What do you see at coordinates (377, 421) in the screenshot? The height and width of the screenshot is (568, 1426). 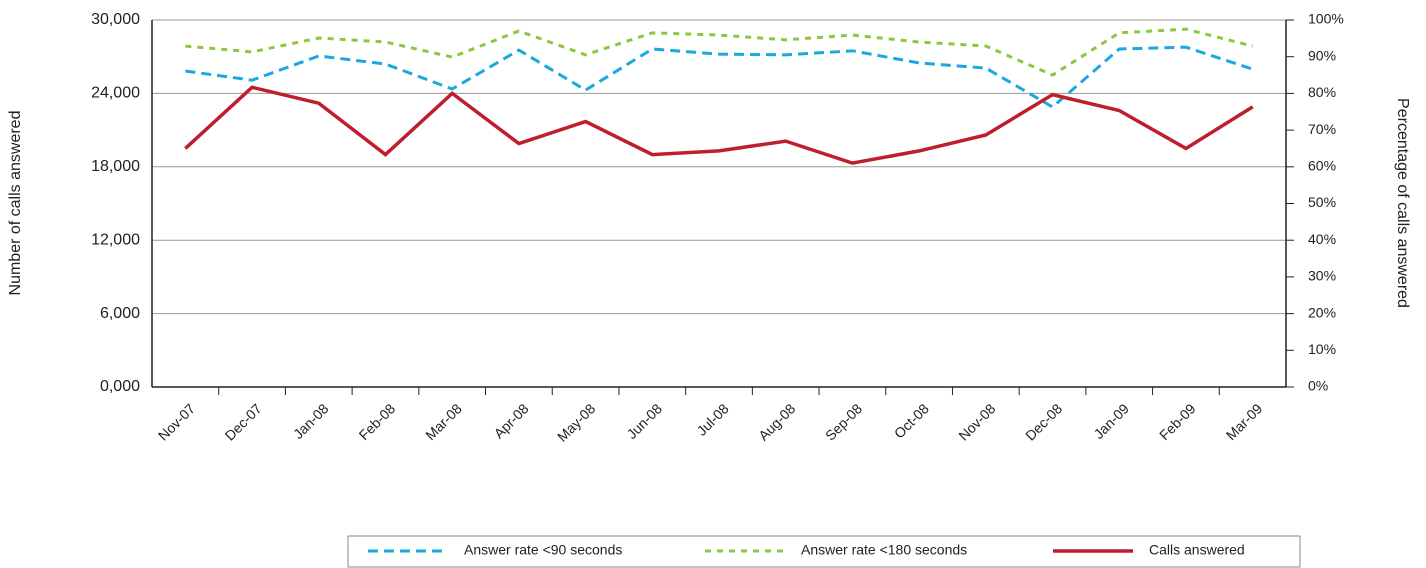 I see `x-tick-label: Feb-08` at bounding box center [377, 421].